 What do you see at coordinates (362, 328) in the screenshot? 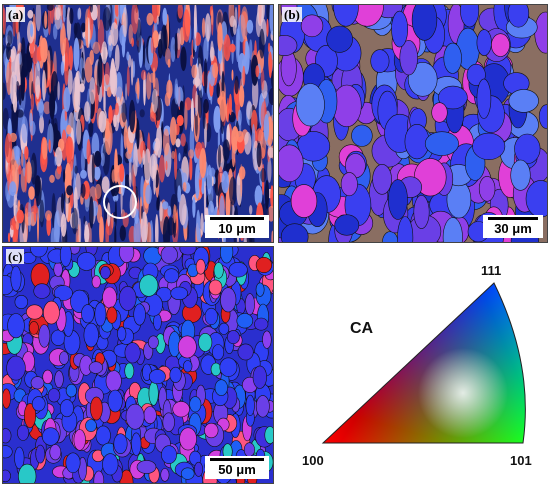
I see `ipf-key-title: CA` at bounding box center [362, 328].